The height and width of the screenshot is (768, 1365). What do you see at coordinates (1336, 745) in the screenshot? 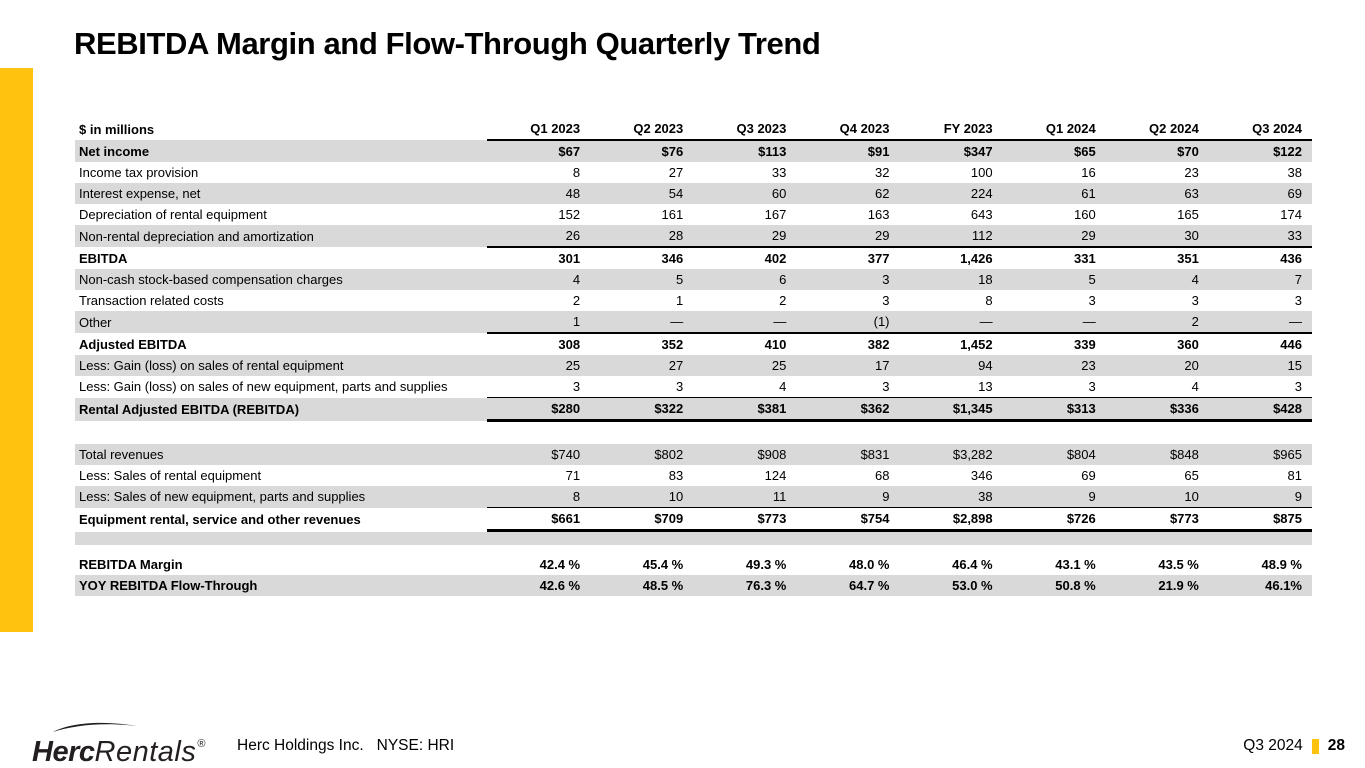
I see `page-number: 28` at bounding box center [1336, 745].